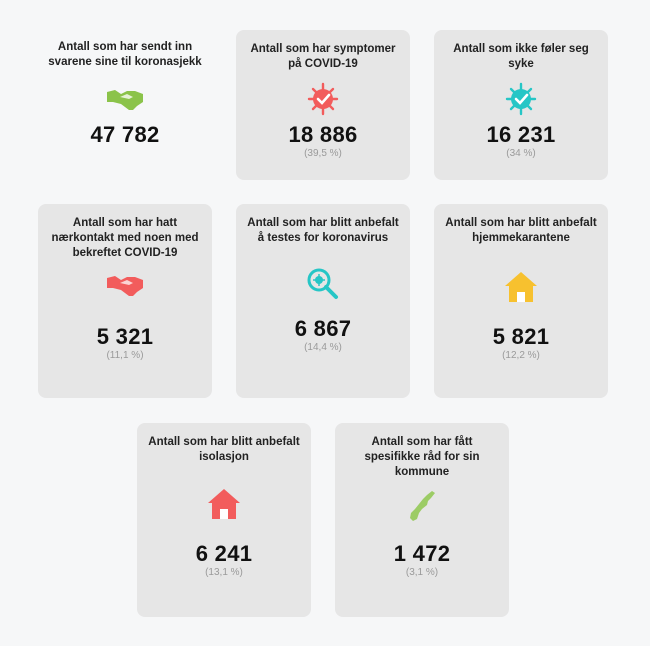 This screenshot has width=650, height=646. I want to click on card-percentage: (34 %), so click(521, 153).